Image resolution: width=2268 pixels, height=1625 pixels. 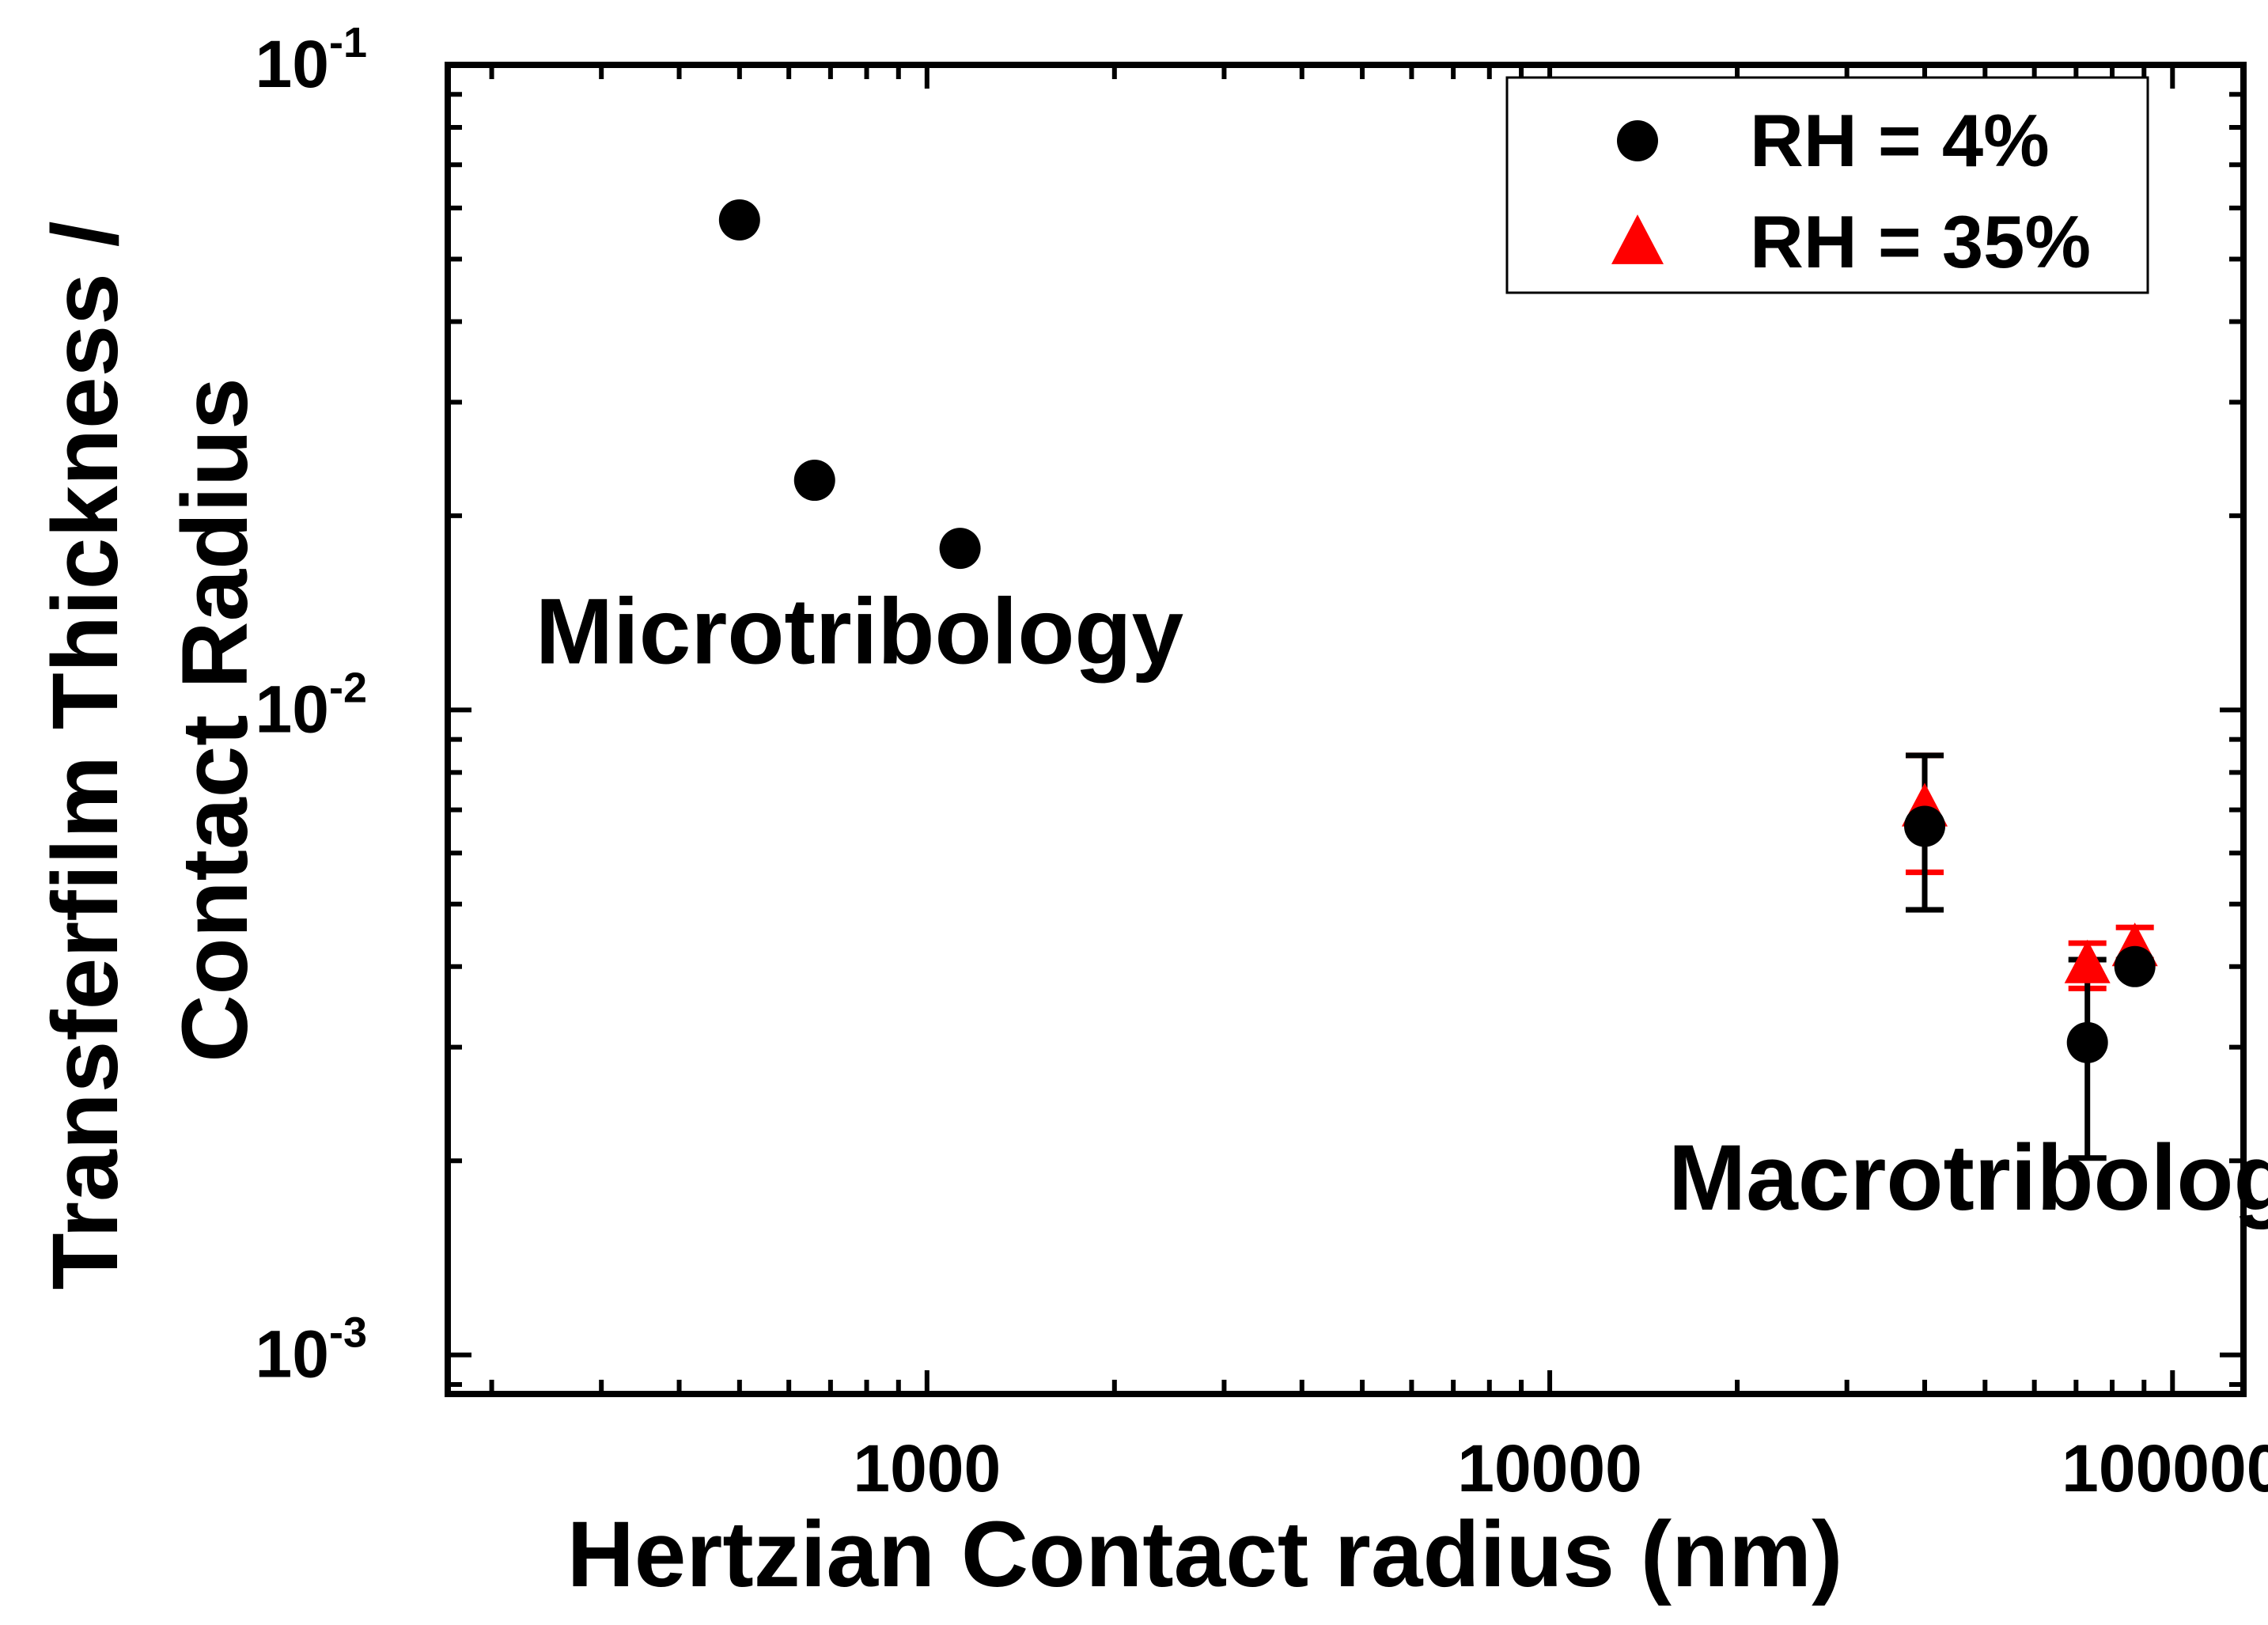 What do you see at coordinates (1968, 1178) in the screenshot?
I see `annotation-label: Macrotribology` at bounding box center [1968, 1178].